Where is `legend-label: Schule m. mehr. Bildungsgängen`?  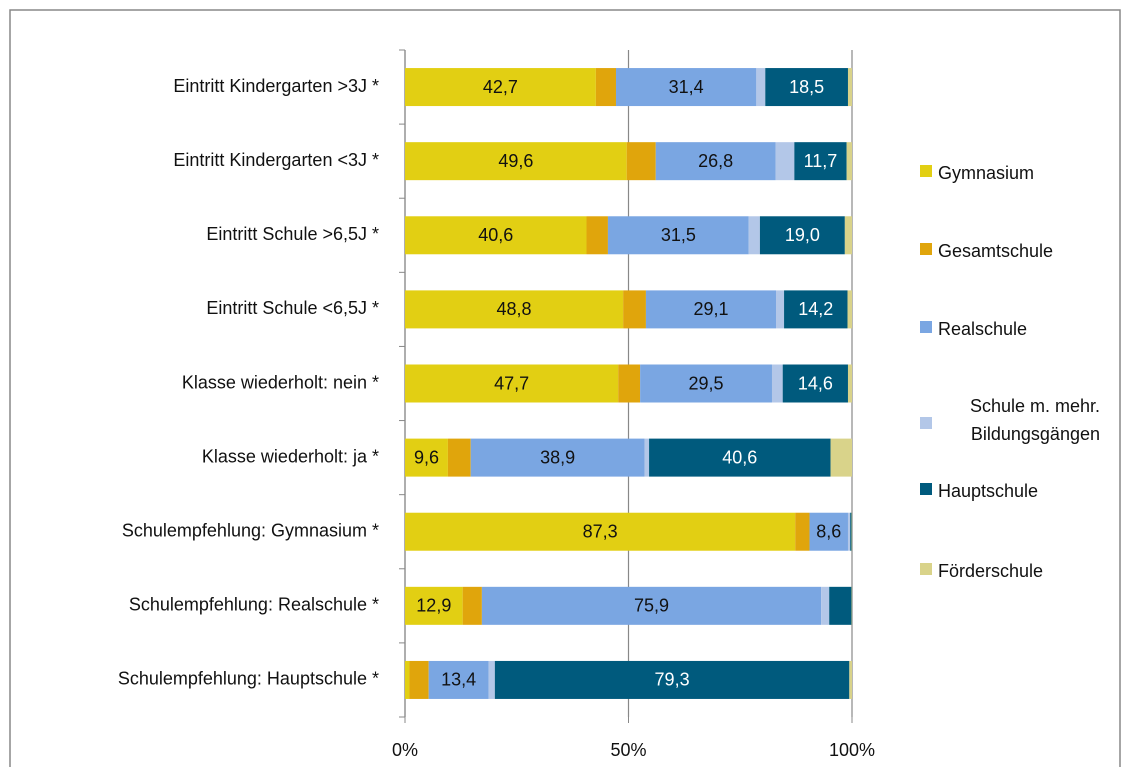 legend-label: Schule m. mehr. Bildungsgängen is located at coordinates (1034, 420).